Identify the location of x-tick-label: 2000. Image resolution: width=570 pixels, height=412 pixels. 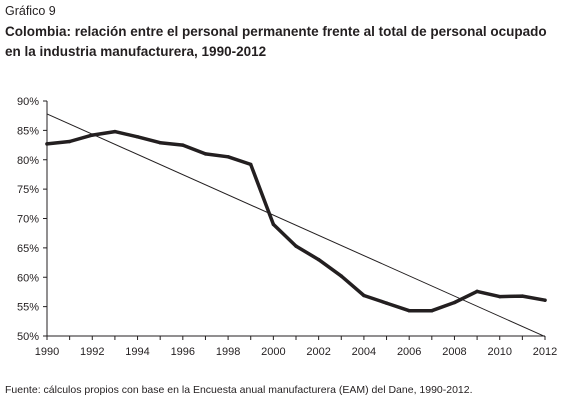
(273, 352).